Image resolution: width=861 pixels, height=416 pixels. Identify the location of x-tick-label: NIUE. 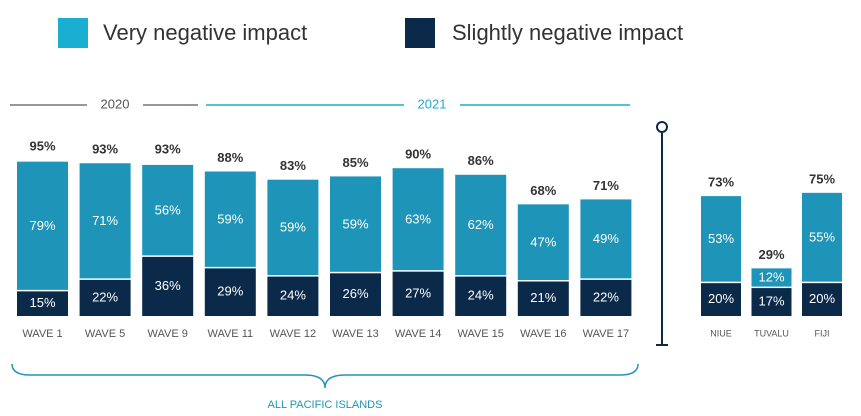
(721, 333).